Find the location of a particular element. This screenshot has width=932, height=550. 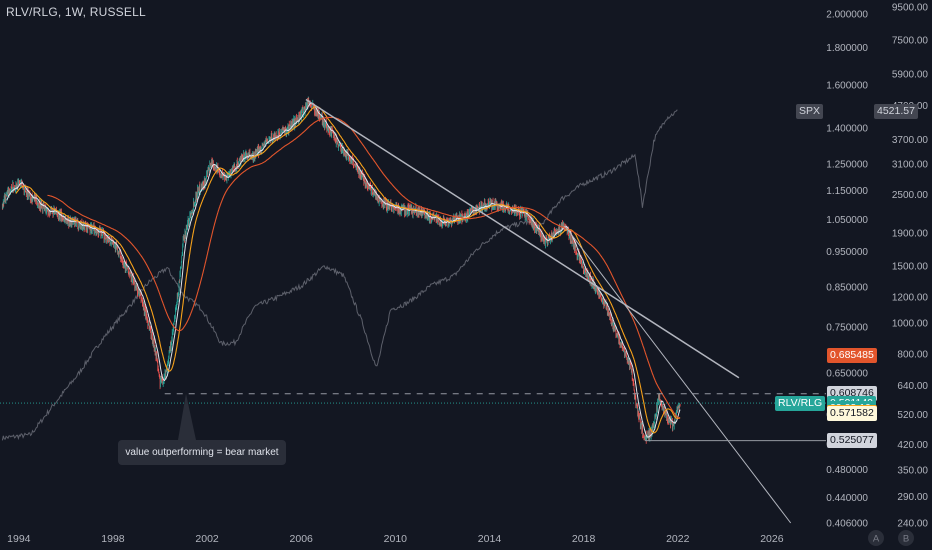

right-axis-tick-label: 7500.00 is located at coordinates (910, 41).